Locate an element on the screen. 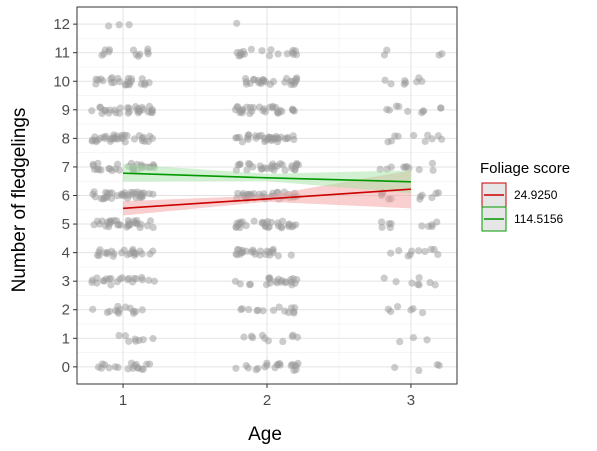  legend: Foliage score 24.9250 114.5156 is located at coordinates (525, 196).